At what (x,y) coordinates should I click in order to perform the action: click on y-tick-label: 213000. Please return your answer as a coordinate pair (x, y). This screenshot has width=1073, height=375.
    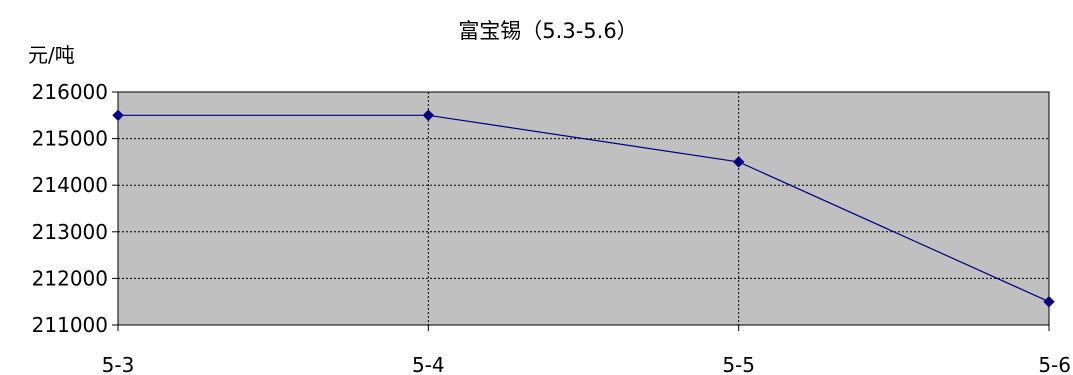
    Looking at the image, I should click on (70, 232).